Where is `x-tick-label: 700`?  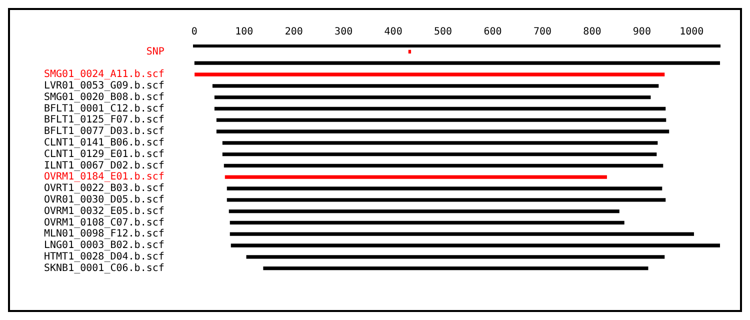 x-tick-label: 700 is located at coordinates (542, 32).